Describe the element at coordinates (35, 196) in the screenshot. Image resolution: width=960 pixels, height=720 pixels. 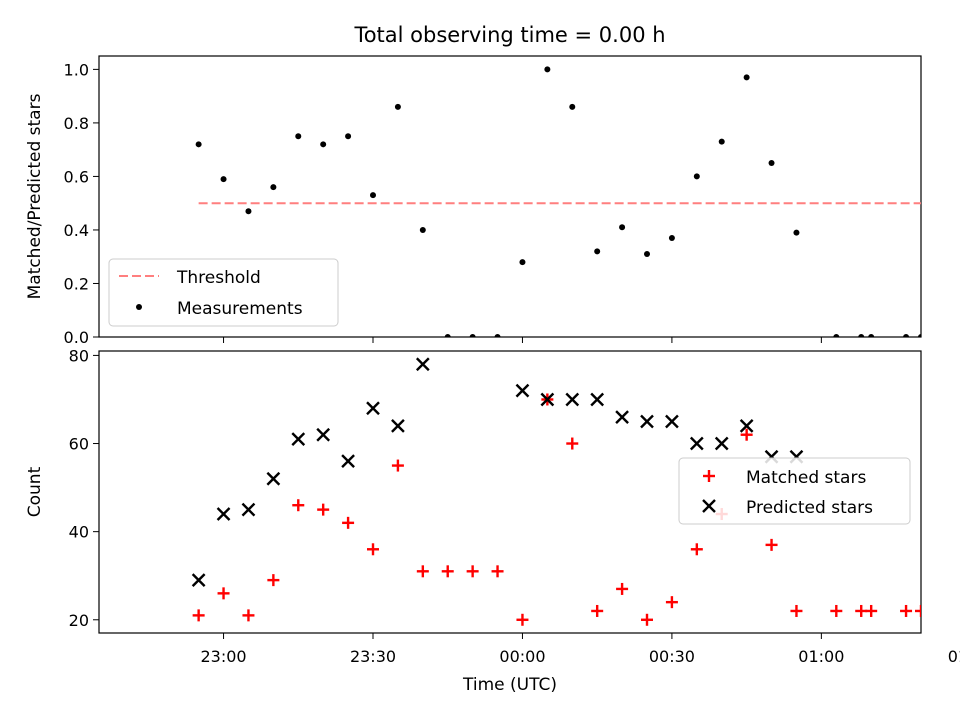
I see `y-axis-label: Matched/Predicted stars` at that location.